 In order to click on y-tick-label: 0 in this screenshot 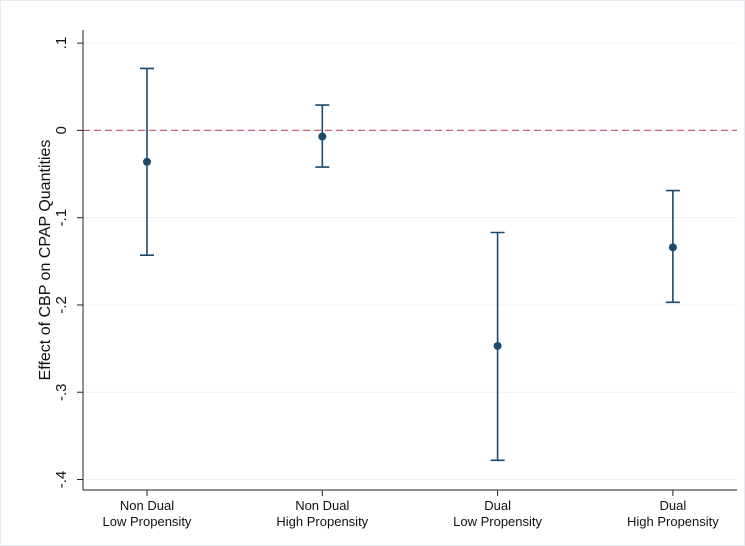, I will do `click(61, 130)`.